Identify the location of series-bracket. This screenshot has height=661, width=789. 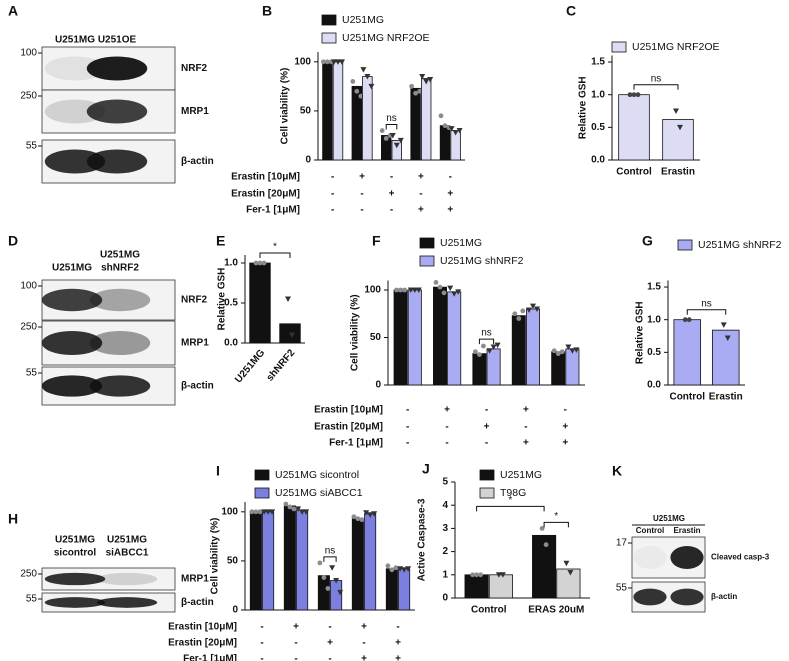
(706, 312).